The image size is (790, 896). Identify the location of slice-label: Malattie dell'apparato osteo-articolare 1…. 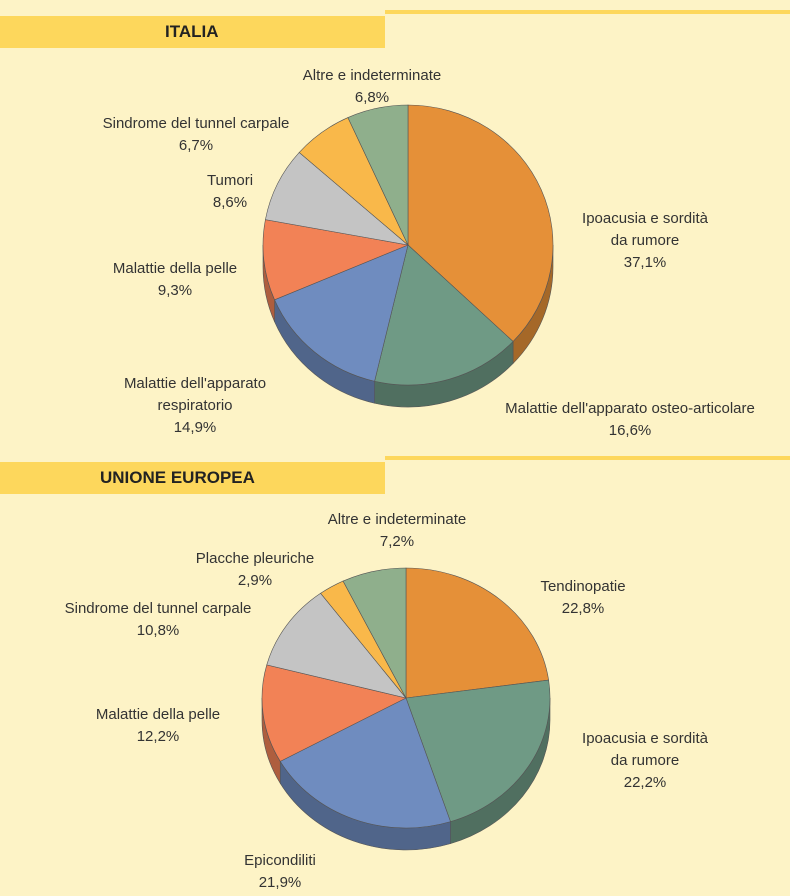
(630, 420).